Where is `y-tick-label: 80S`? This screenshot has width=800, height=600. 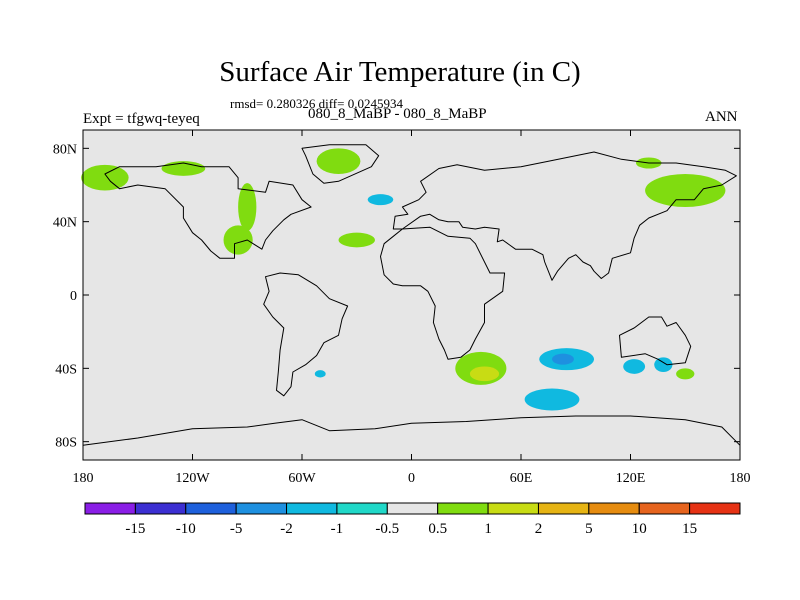
y-tick-label: 80S is located at coordinates (66, 443).